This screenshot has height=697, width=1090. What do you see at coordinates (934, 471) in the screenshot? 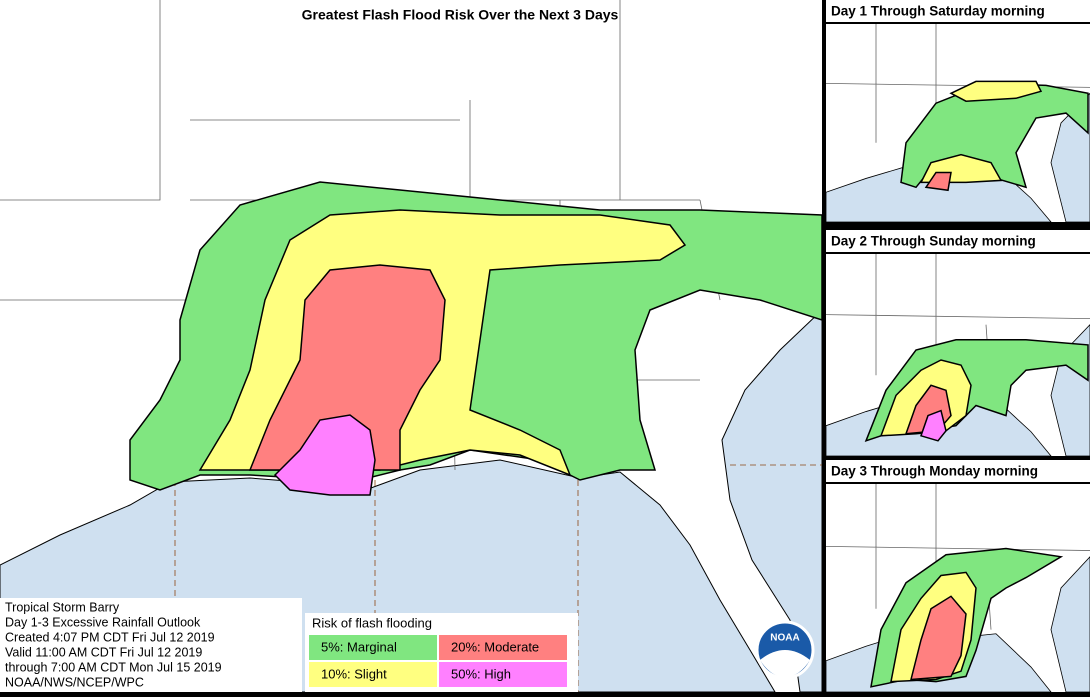
I see `panel-title: Day 3 Through Monday morning` at bounding box center [934, 471].